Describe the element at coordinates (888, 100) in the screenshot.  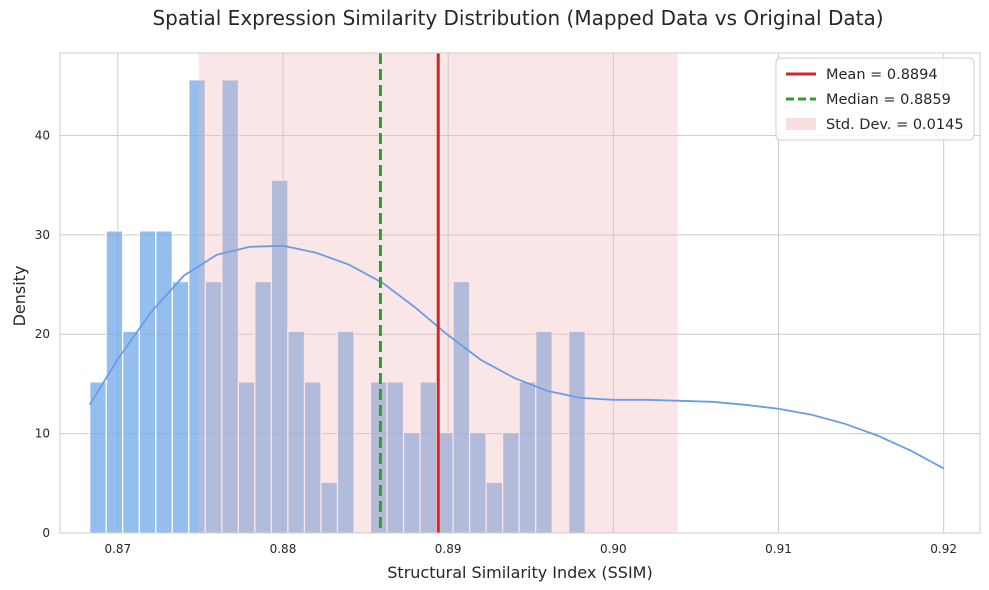
I see `legend-label: Median = 0.8859` at that location.